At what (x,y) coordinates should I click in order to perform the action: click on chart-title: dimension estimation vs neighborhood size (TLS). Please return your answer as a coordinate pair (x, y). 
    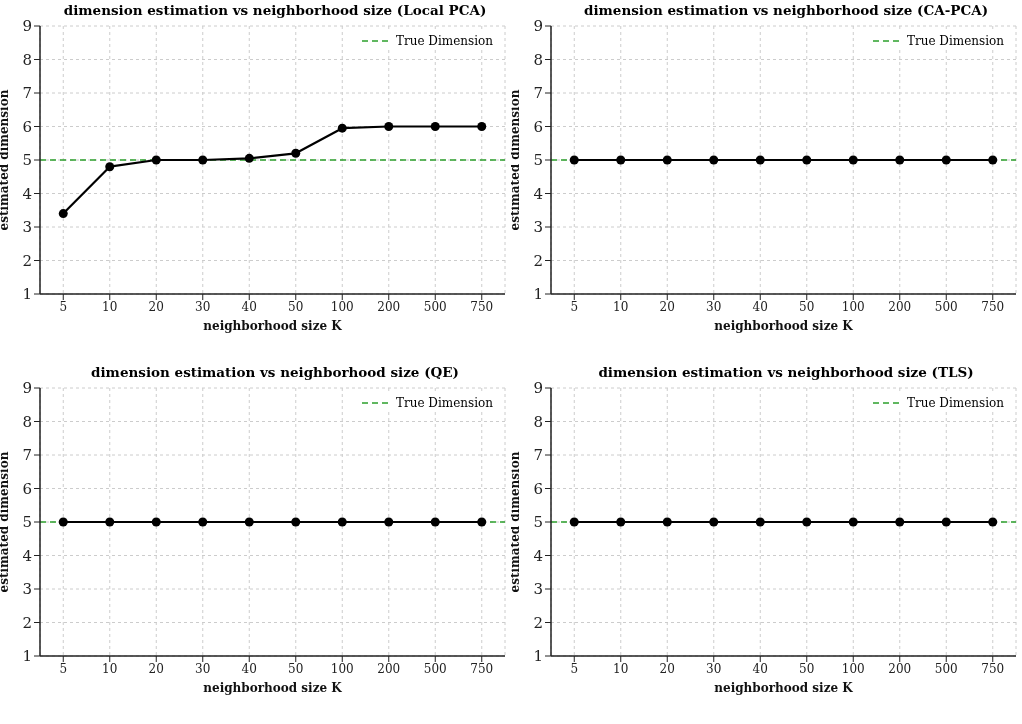
    Looking at the image, I should click on (786, 372).